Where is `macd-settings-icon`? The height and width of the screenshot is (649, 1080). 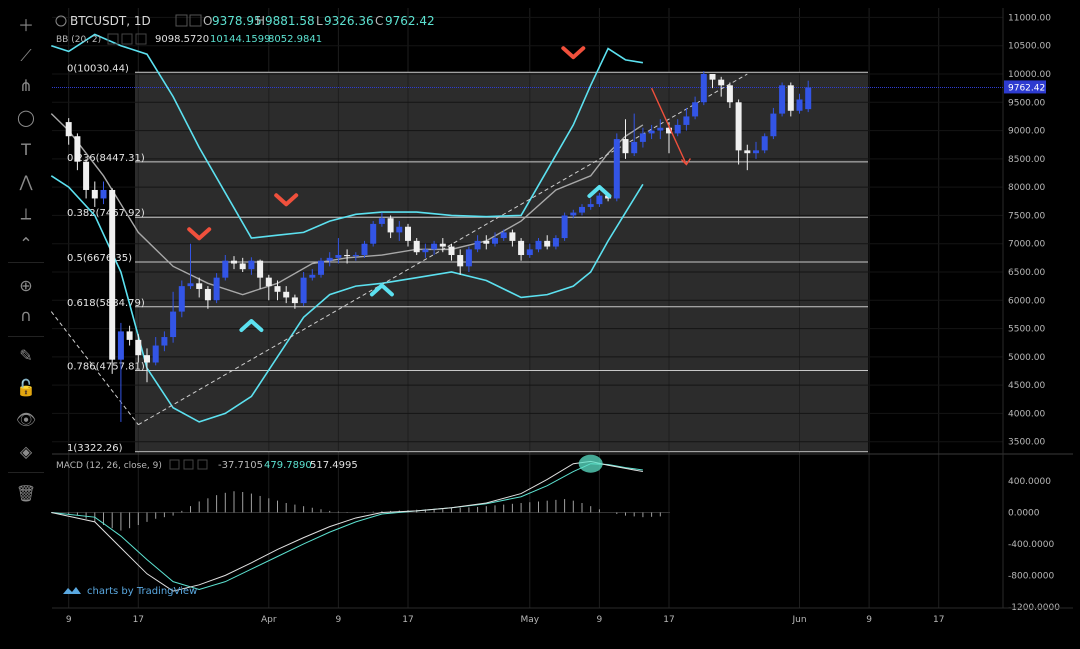 macd-settings-icon is located at coordinates (188, 464).